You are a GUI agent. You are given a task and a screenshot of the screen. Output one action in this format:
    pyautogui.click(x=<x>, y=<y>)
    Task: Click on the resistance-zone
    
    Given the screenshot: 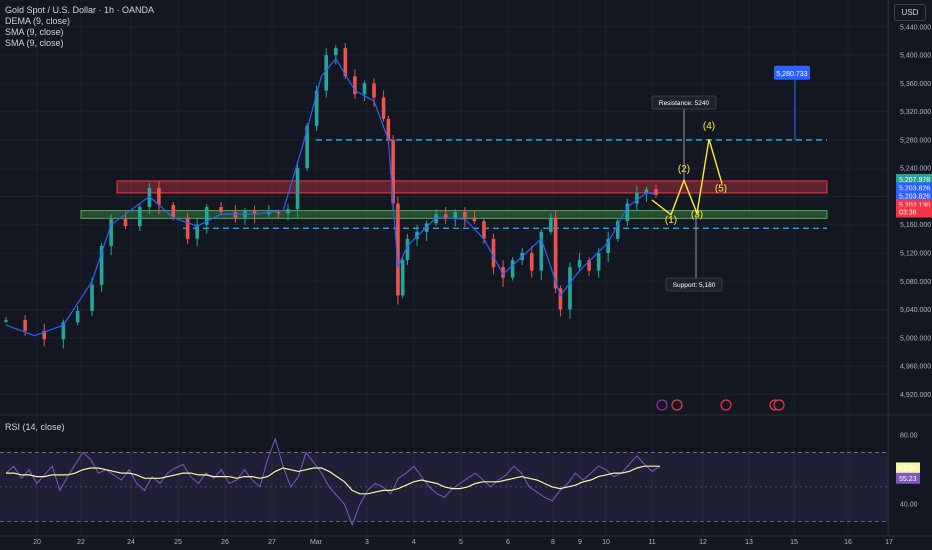 What is the action you would take?
    pyautogui.click(x=472, y=187)
    